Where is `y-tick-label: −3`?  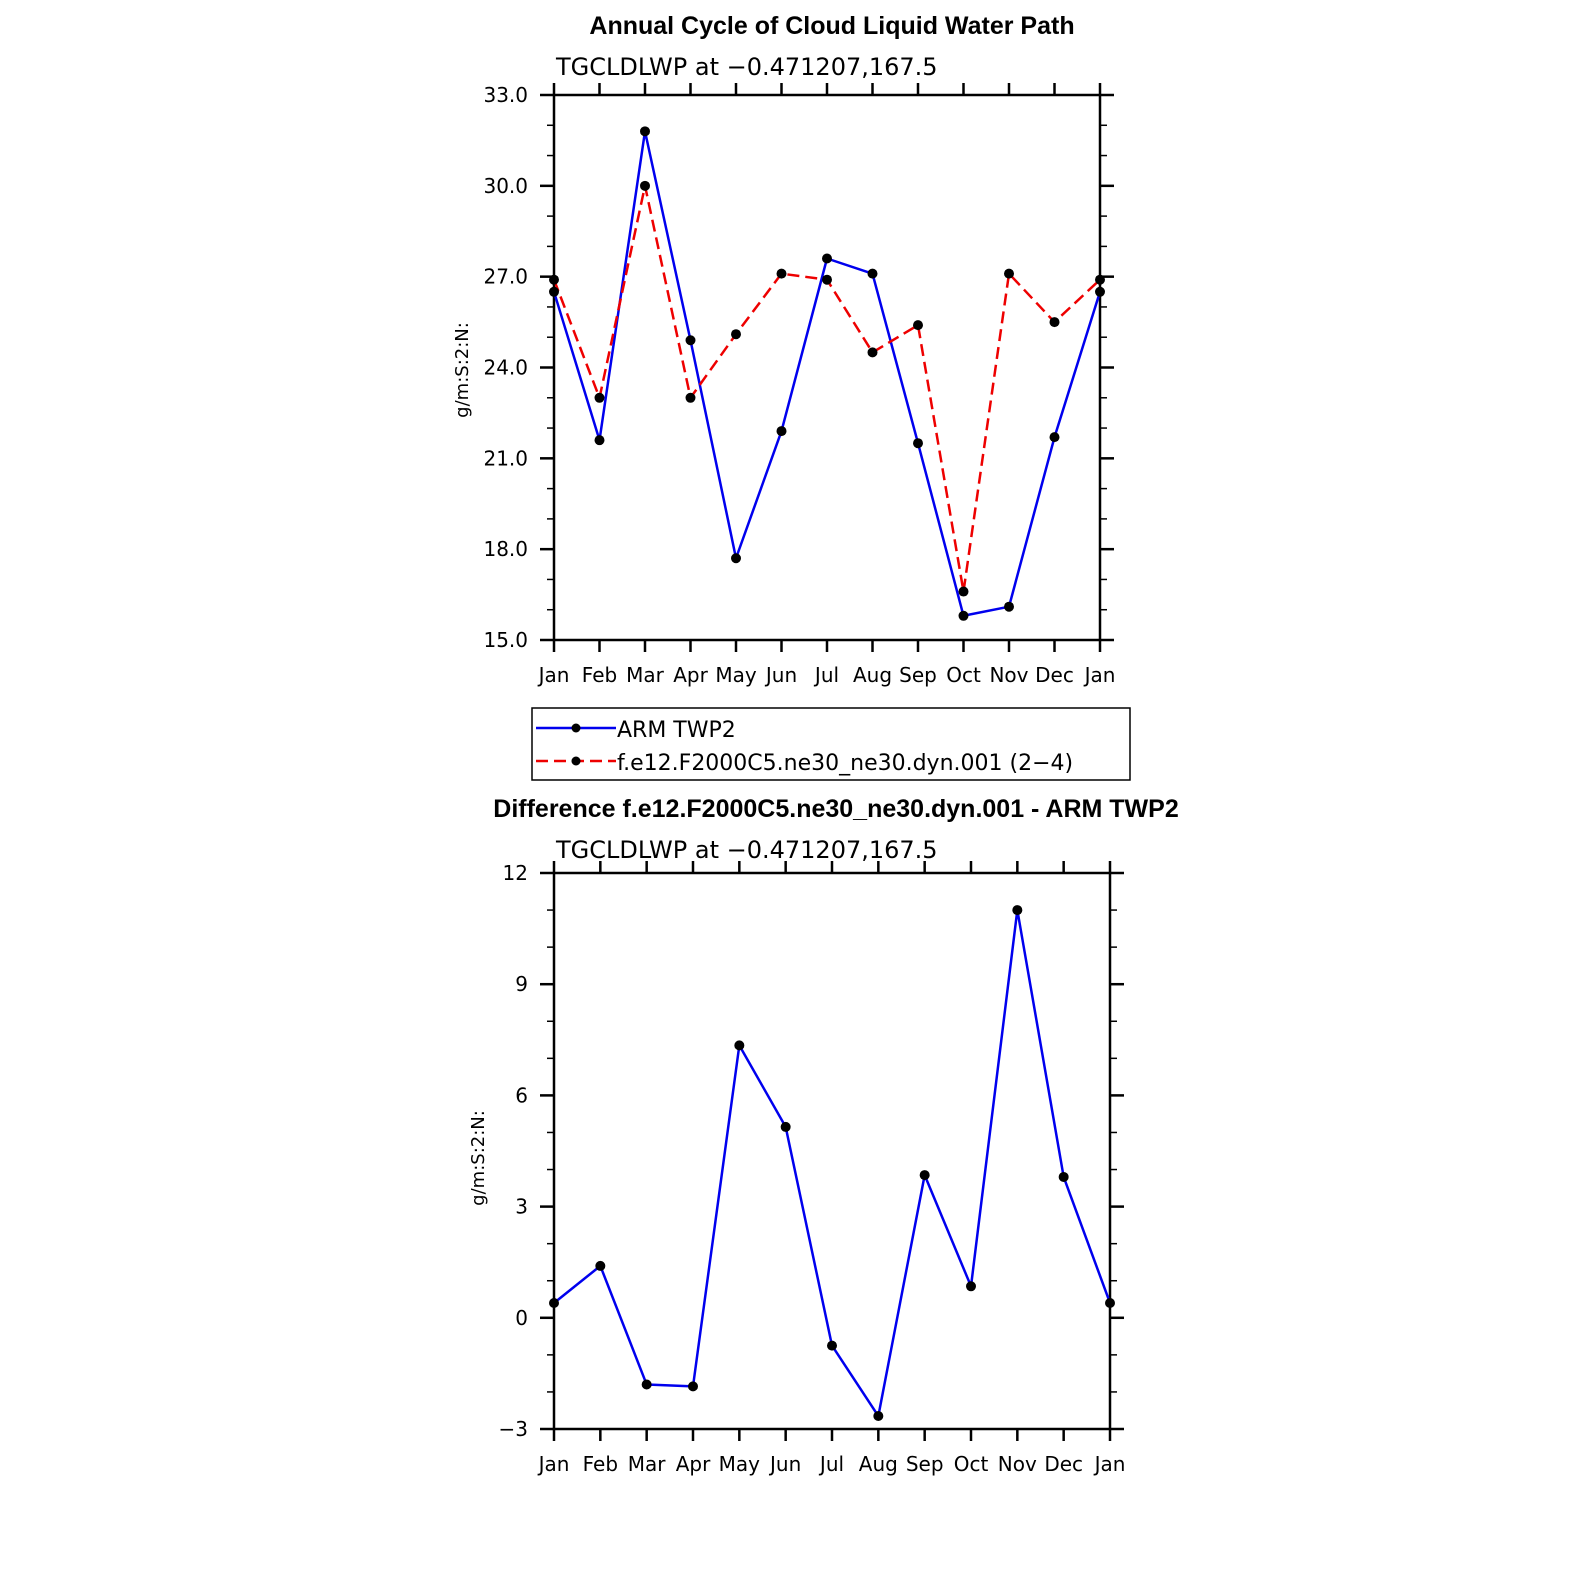 y-tick-label: −3 is located at coordinates (513, 1429).